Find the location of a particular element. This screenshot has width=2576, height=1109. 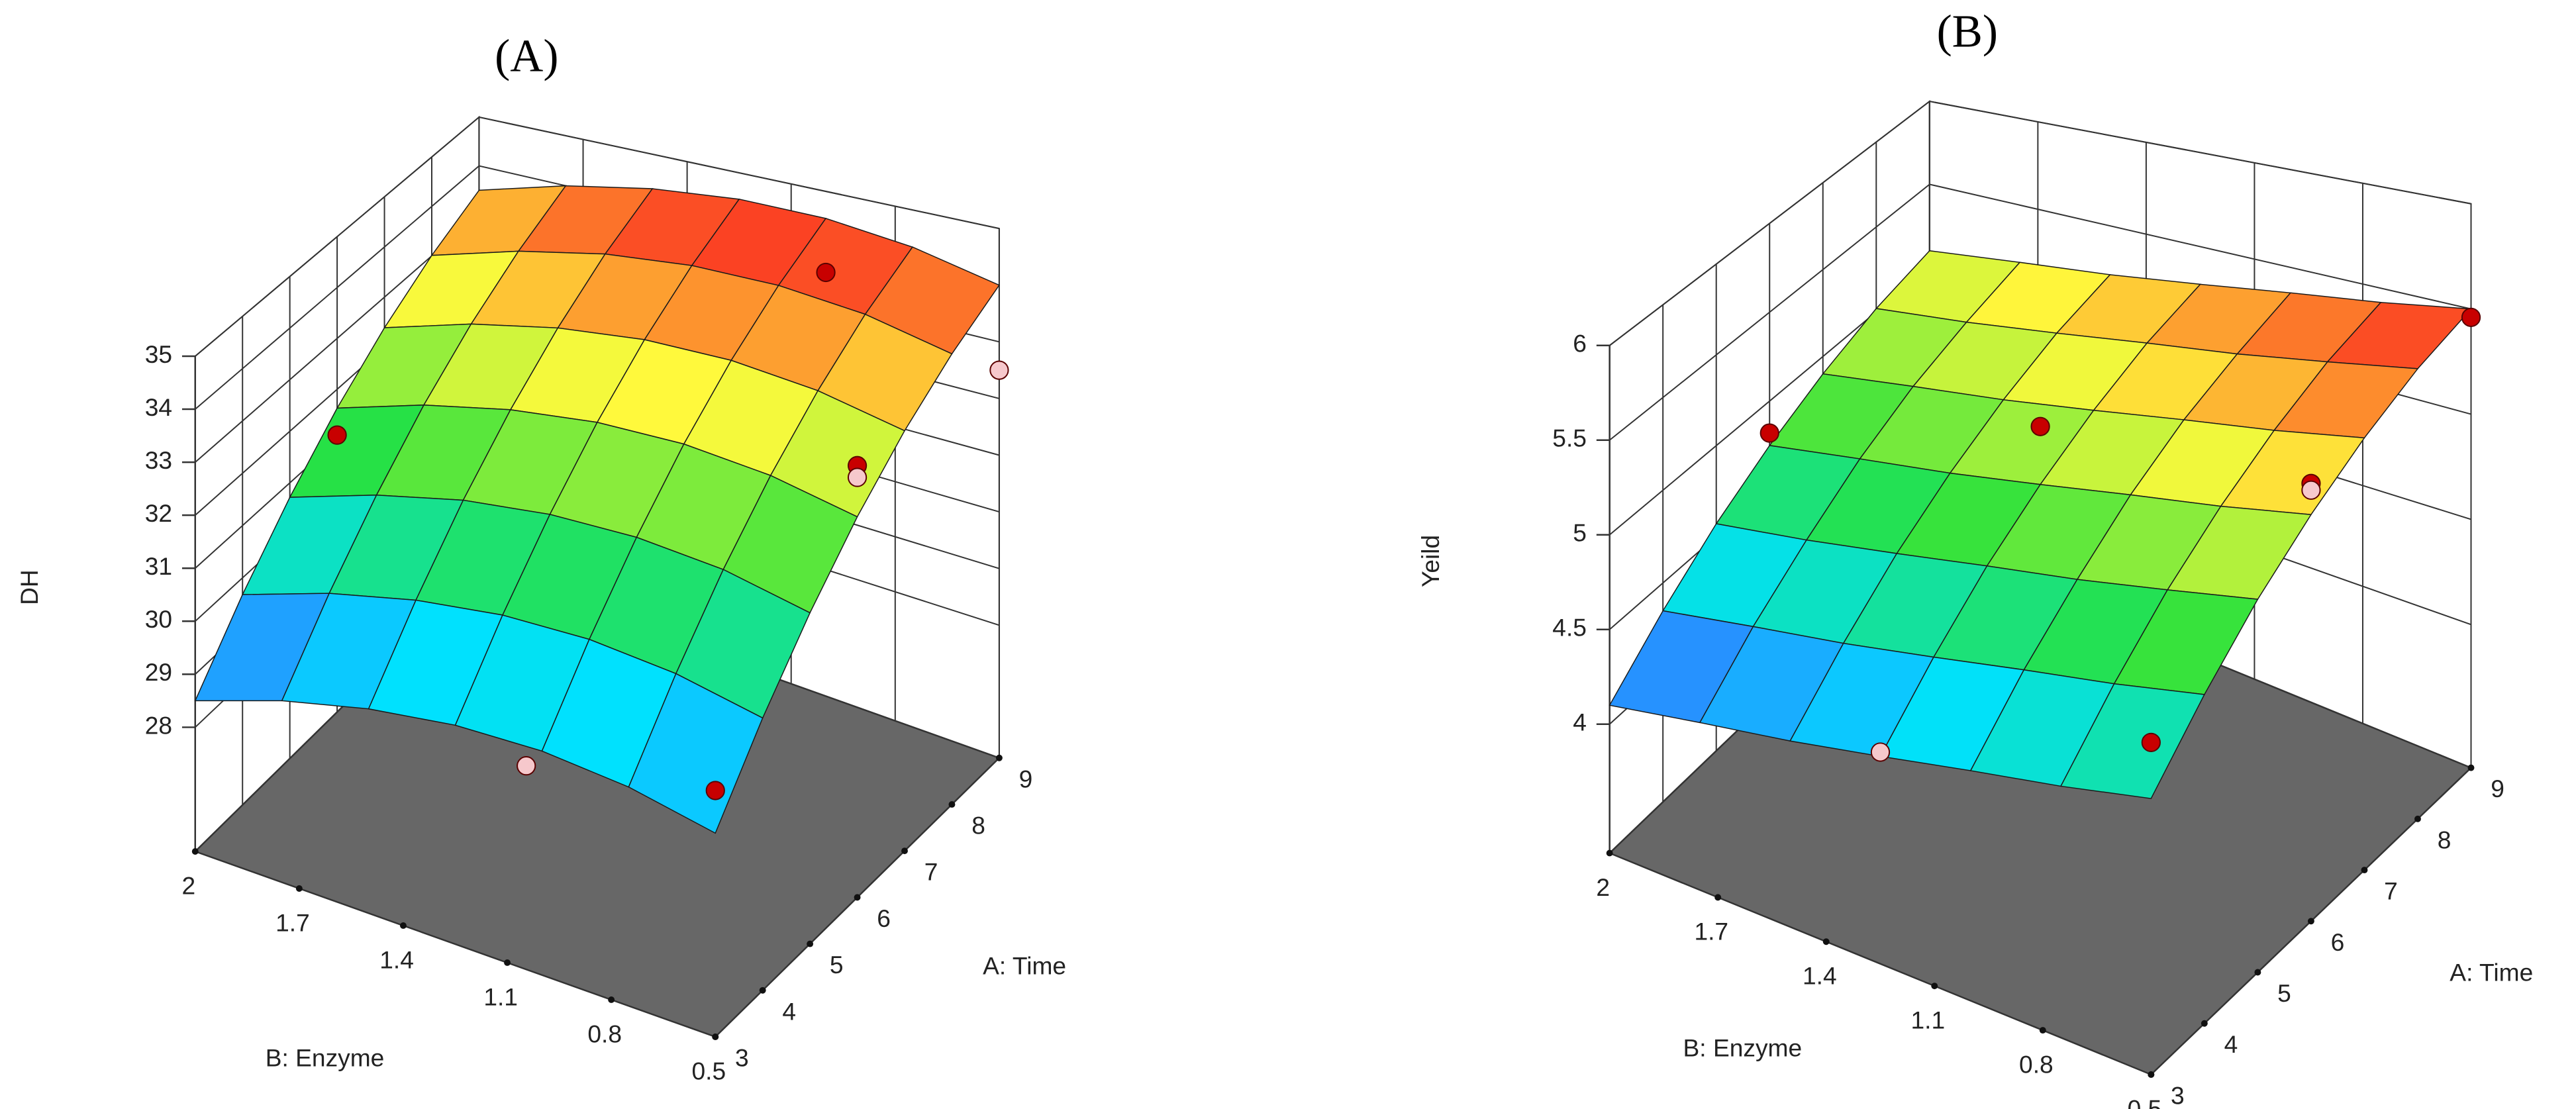

z-tick-label: 4.5 is located at coordinates (1569, 628).